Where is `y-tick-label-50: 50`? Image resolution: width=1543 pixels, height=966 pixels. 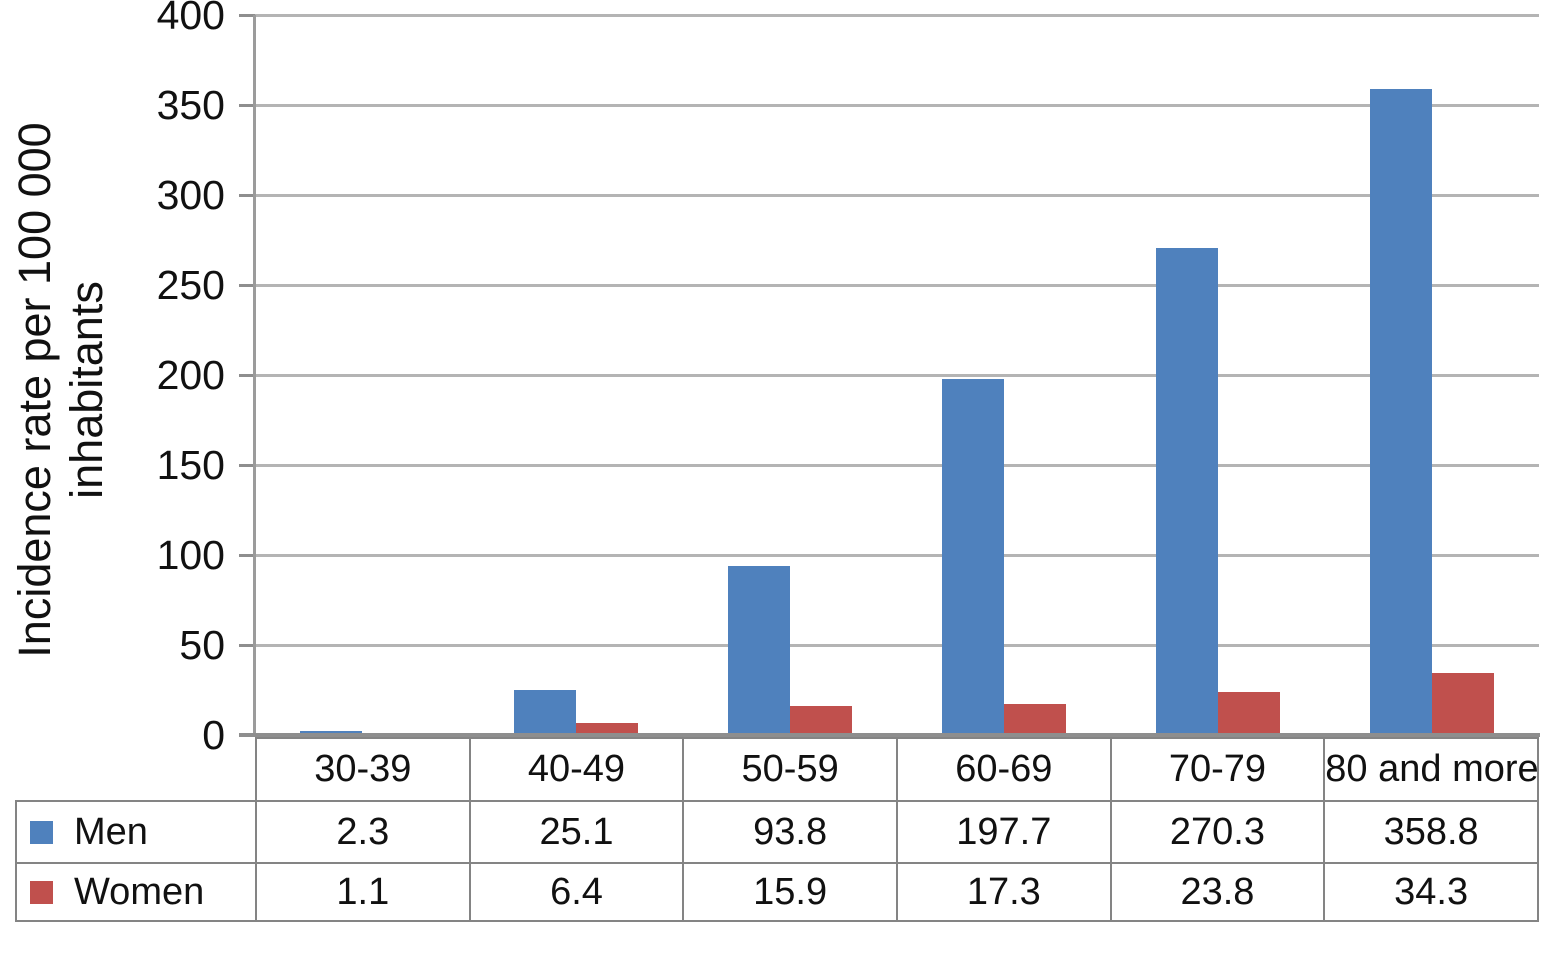
y-tick-label-50: 50 is located at coordinates (202, 645).